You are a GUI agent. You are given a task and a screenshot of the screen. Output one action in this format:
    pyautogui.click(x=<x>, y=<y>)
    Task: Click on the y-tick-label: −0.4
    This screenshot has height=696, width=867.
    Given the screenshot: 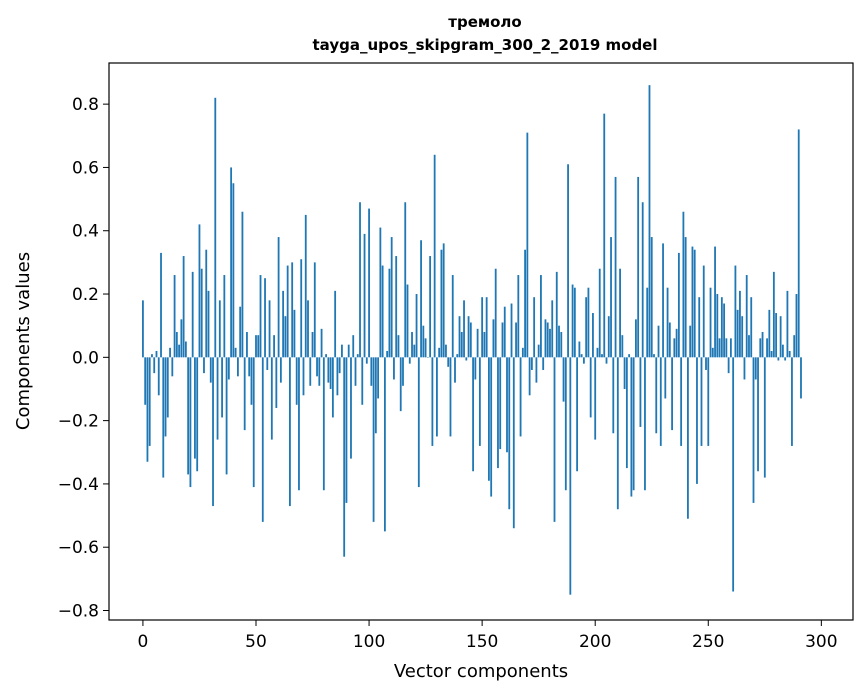 What is the action you would take?
    pyautogui.click(x=78, y=485)
    